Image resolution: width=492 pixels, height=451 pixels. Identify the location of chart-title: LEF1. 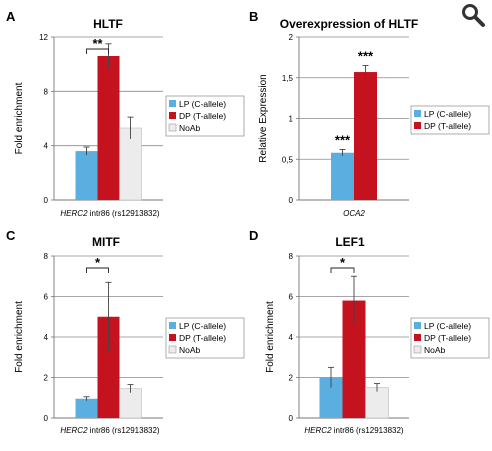
(350, 242).